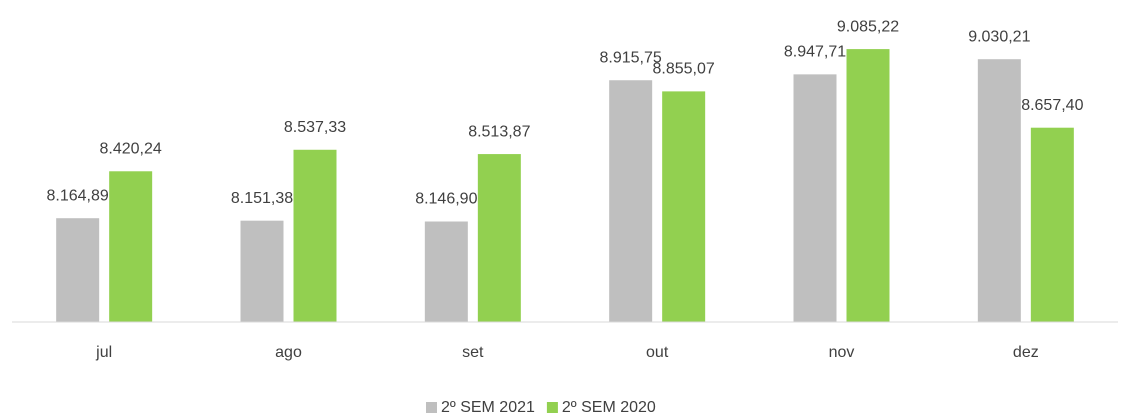 The image size is (1131, 414). I want to click on x-tick-label: ago, so click(288, 352).